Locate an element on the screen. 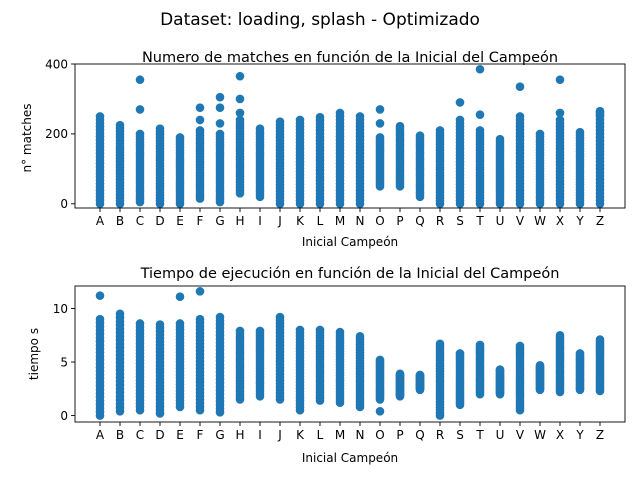  y-tick-labels: 0 5 10 is located at coordinates (64, 362).